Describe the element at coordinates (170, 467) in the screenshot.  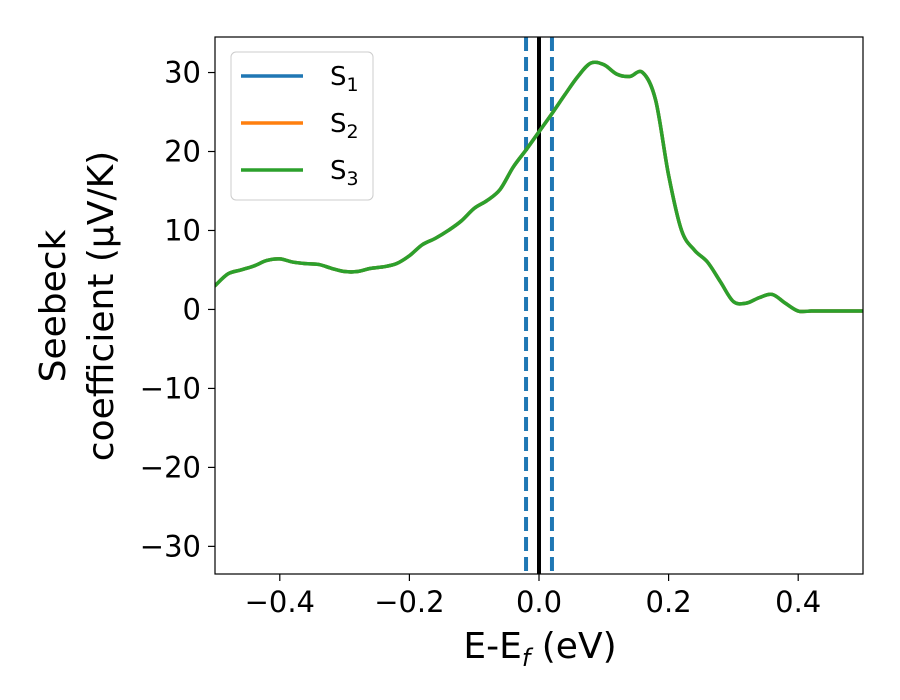
I see `y-tick-label: −20` at that location.